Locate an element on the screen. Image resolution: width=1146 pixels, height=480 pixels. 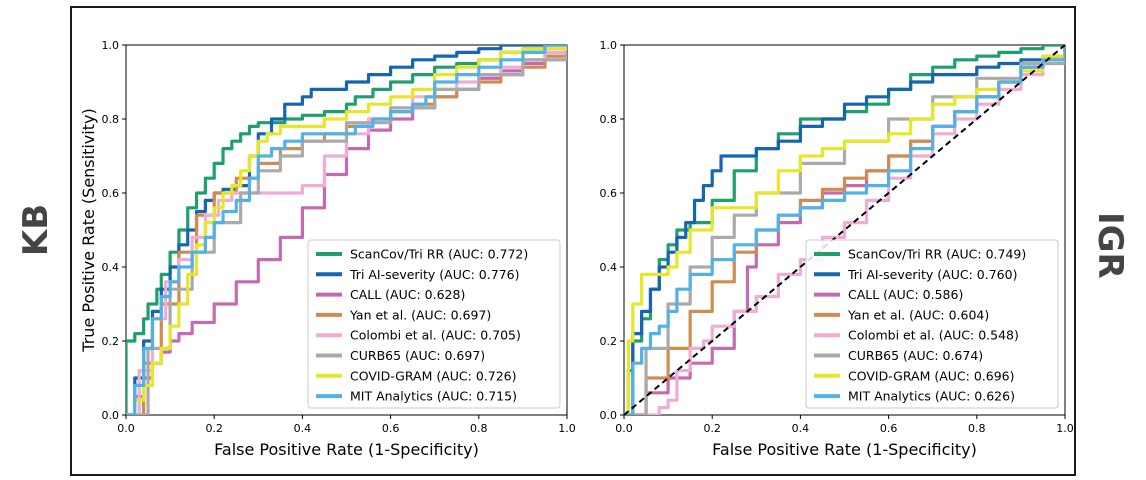
y-axis-label: True Positive Rate (Sensitivity) is located at coordinates (88, 230).